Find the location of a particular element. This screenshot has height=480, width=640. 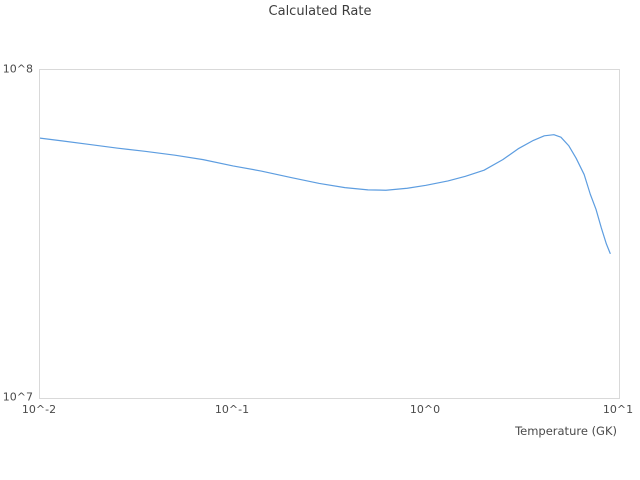

x-axis-title: Temperature (GK) is located at coordinates (566, 431).